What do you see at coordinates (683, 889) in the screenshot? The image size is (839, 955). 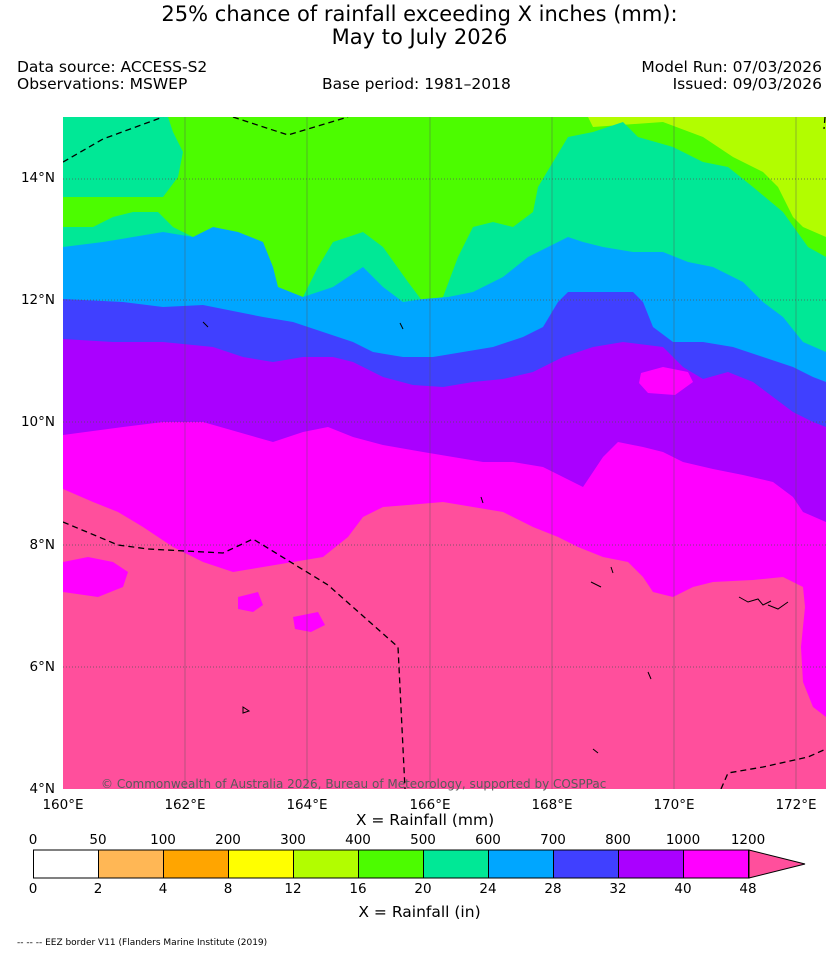 I see `legend-in-tick-label: 40` at bounding box center [683, 889].